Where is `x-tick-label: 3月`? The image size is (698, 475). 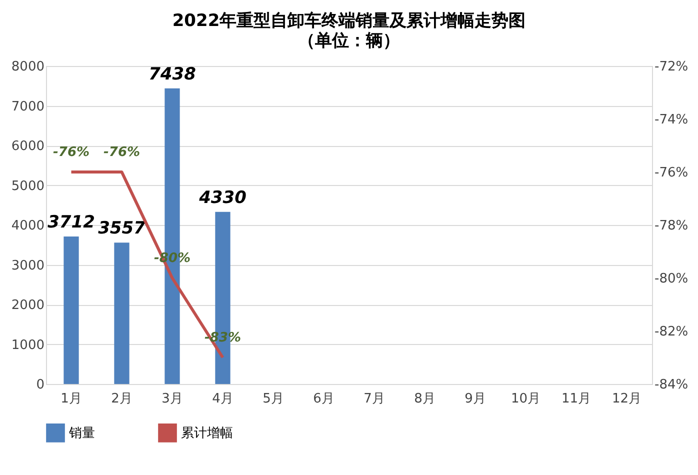 x-tick-label: 3月 is located at coordinates (172, 399).